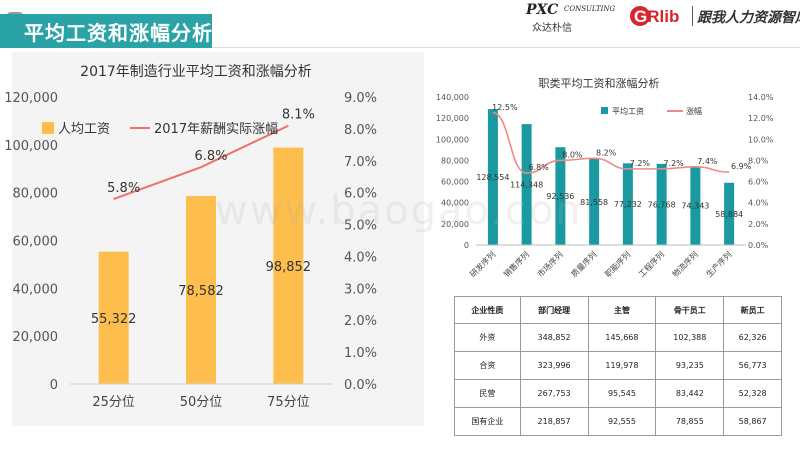 The height and width of the screenshot is (450, 800). I want to click on bar-value-label: 78,582, so click(201, 291).